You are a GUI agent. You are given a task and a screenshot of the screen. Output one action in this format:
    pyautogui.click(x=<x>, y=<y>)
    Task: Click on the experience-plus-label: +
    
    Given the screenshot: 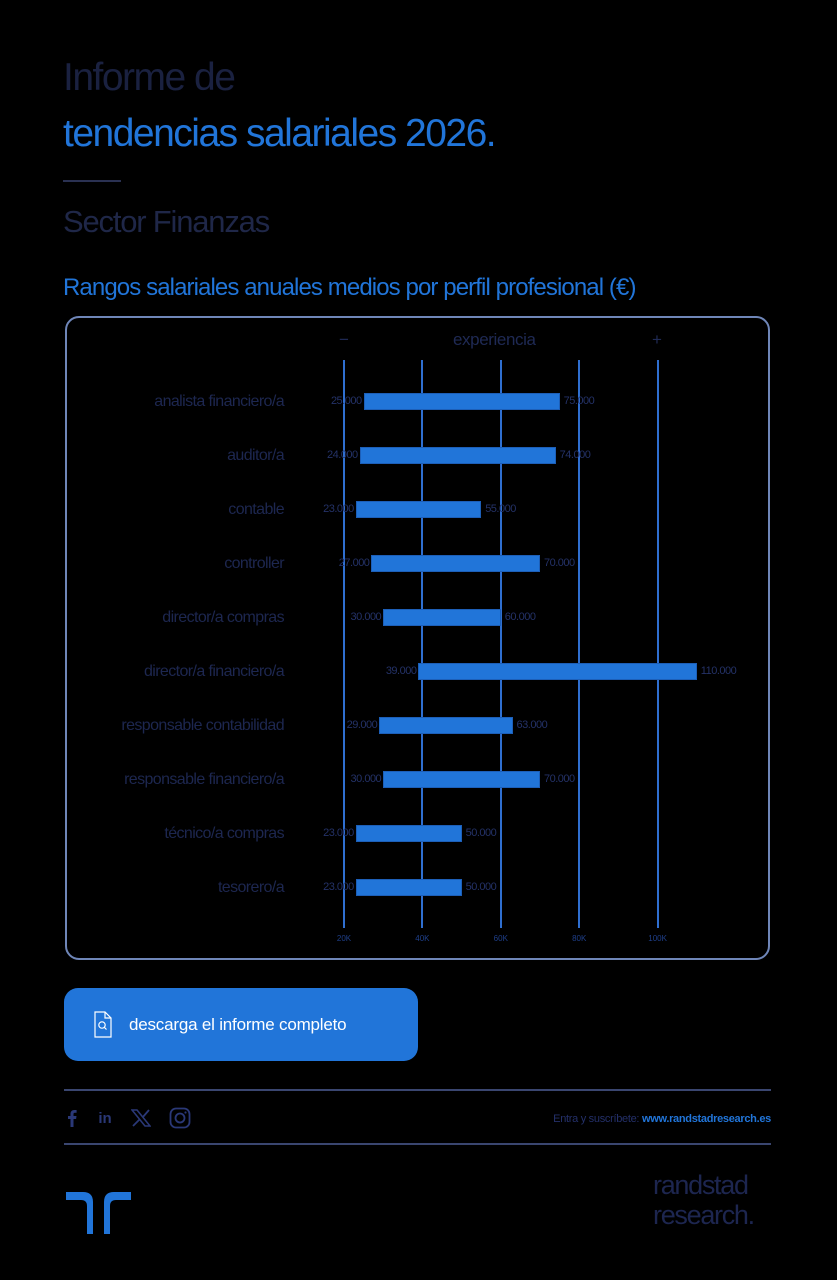 What is the action you would take?
    pyautogui.click(x=657, y=339)
    